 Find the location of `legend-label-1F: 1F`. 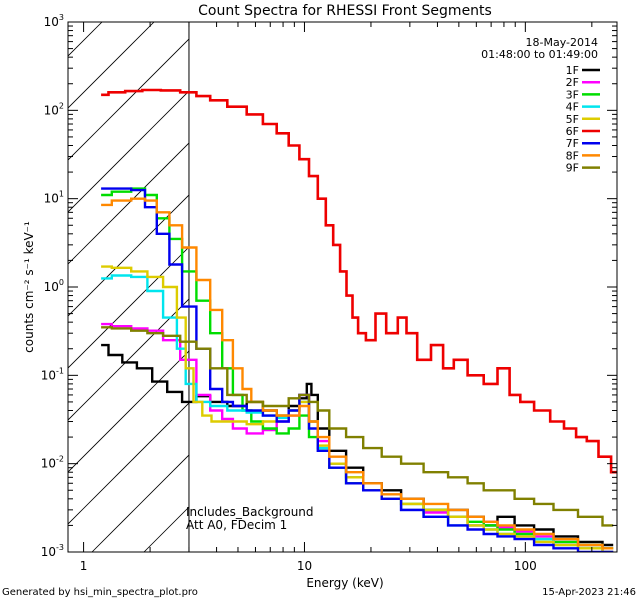

legend-label-1F: 1F is located at coordinates (572, 70).